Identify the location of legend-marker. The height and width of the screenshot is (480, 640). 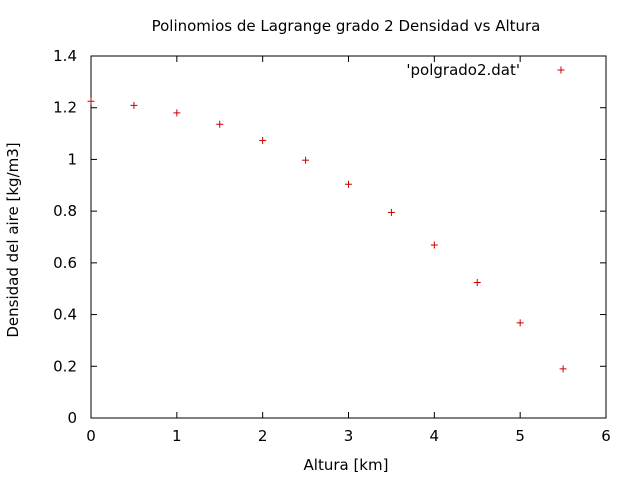
(561, 70).